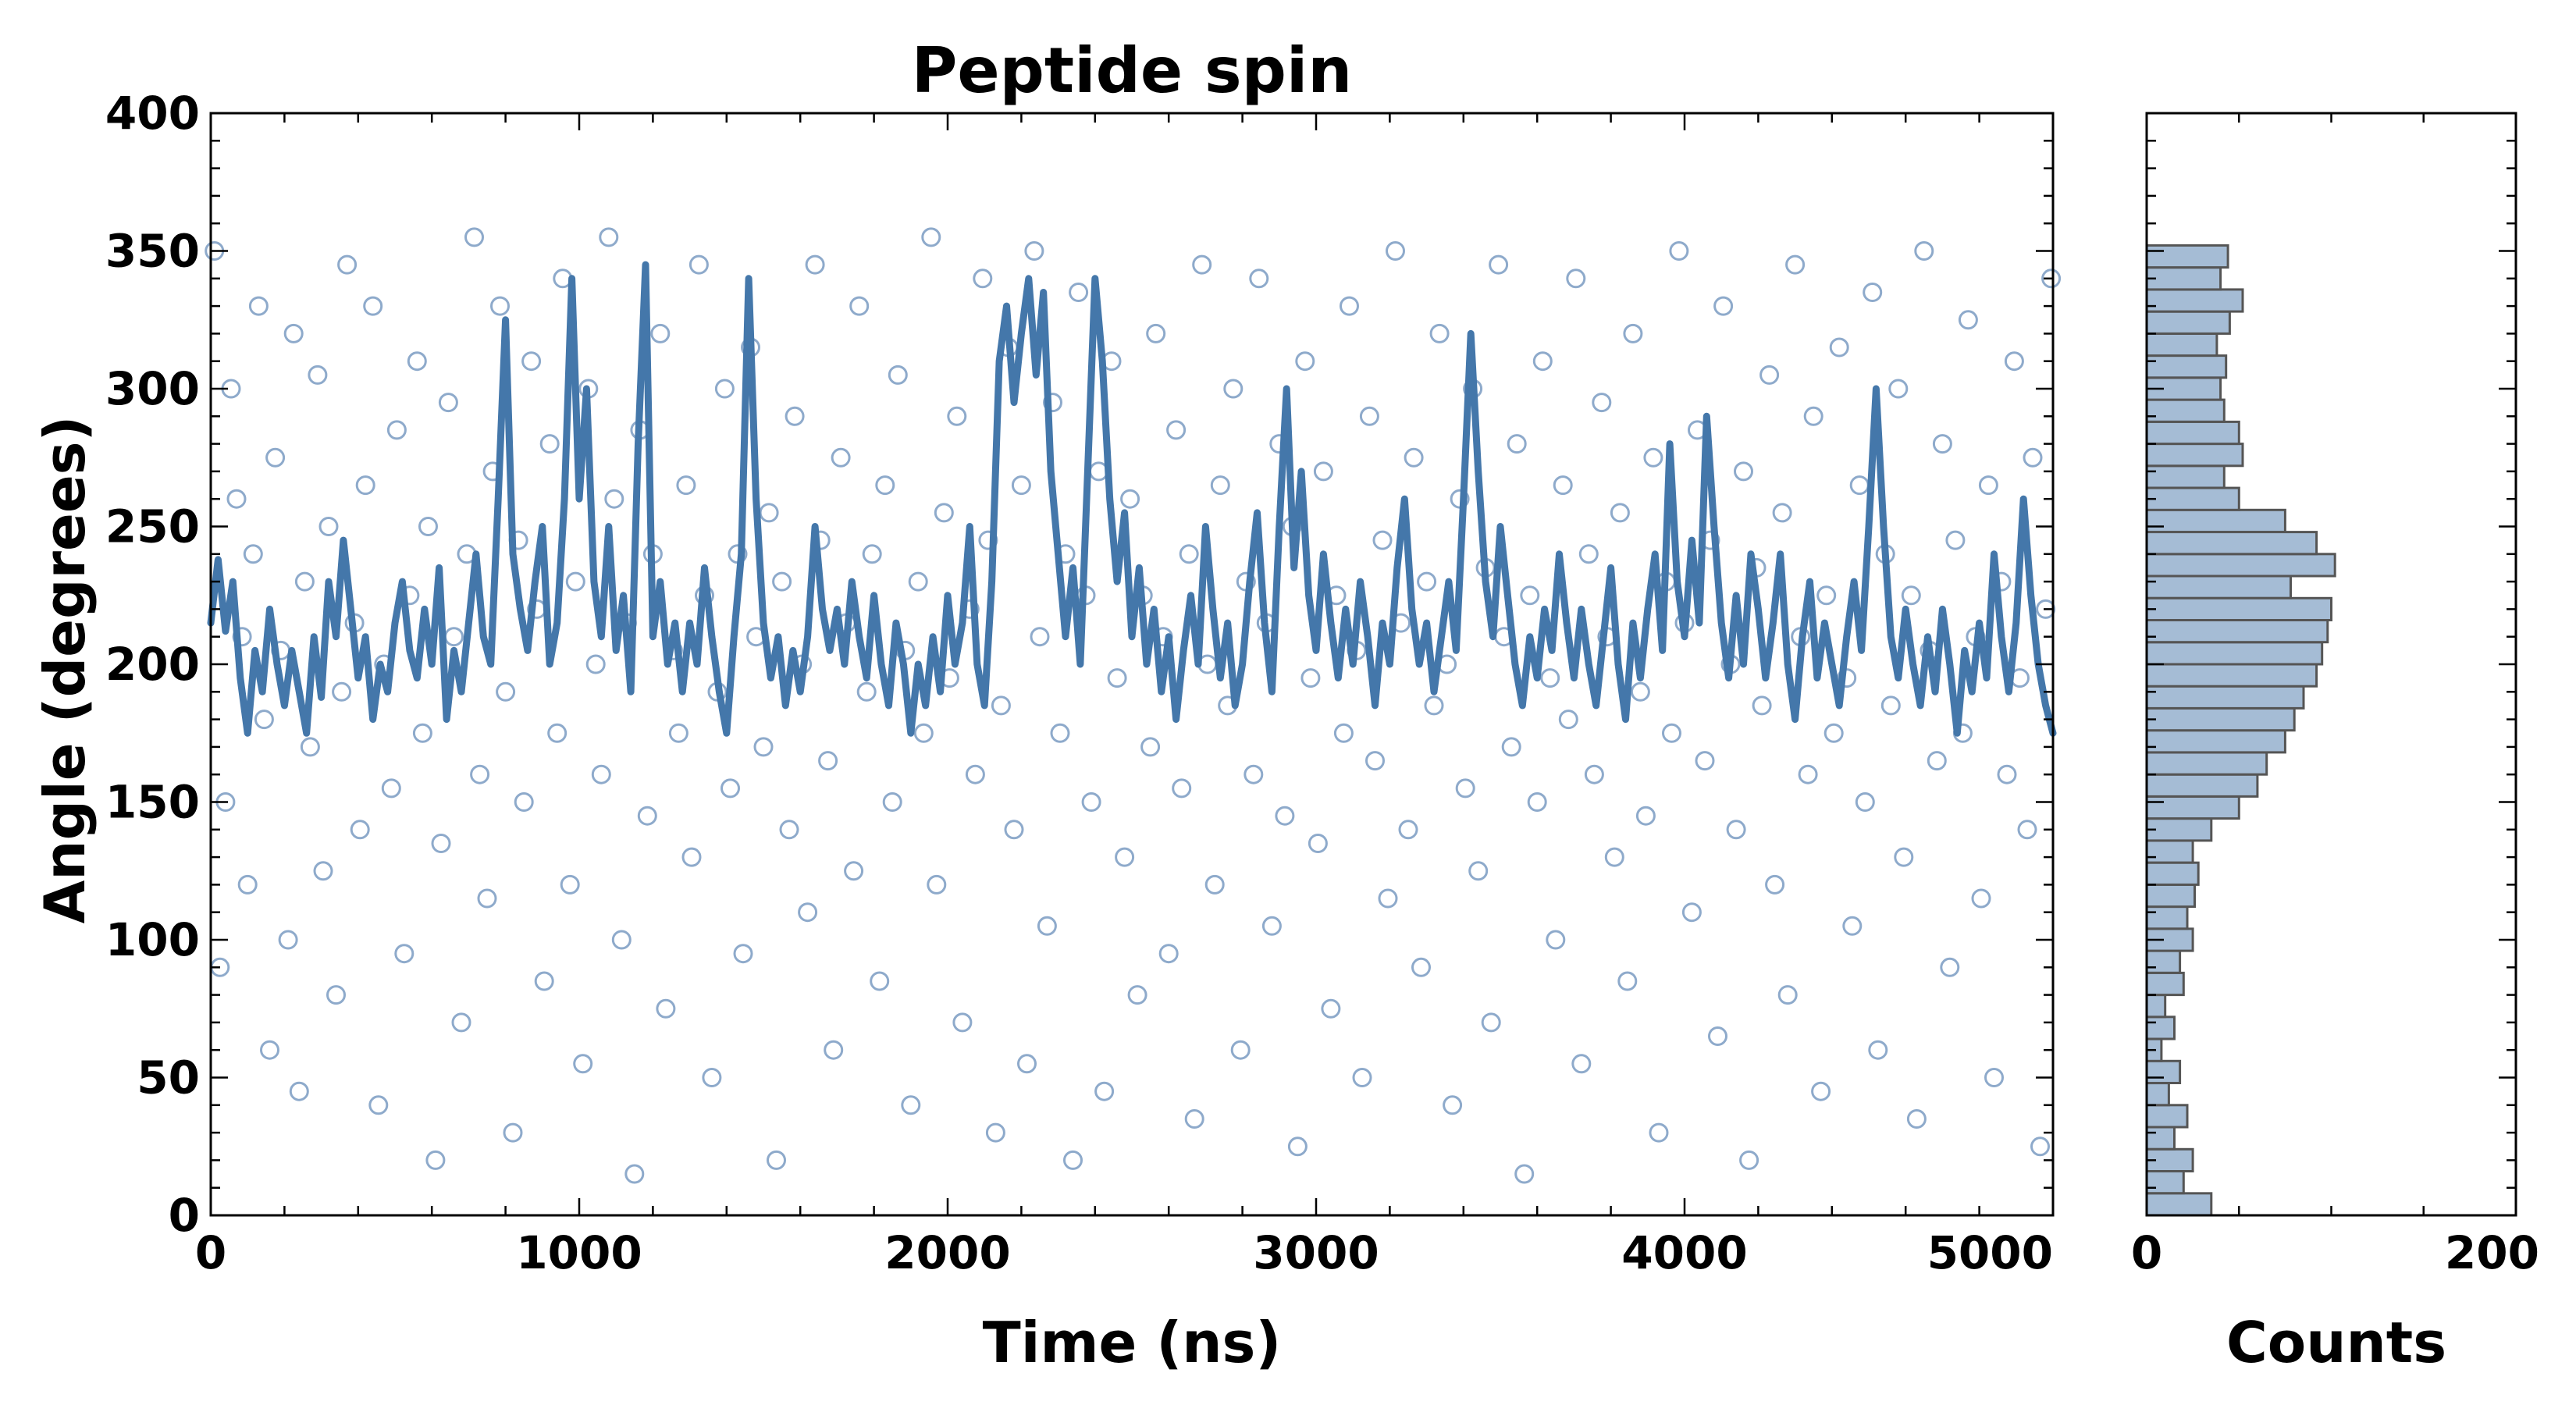 This screenshot has width=2576, height=1405. I want to click on x-tick-label-5: 5000, so click(1990, 1252).